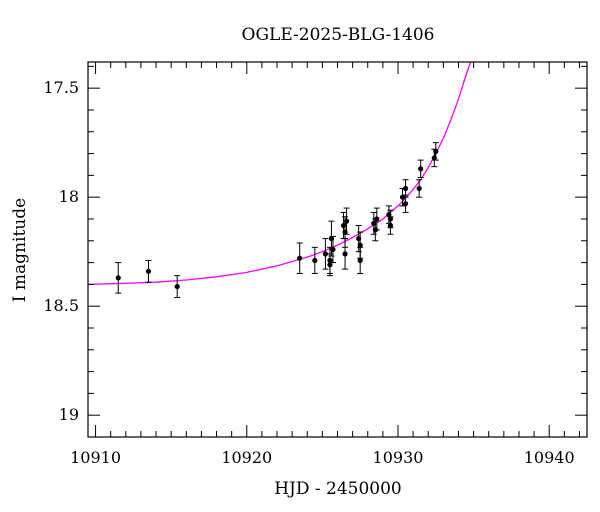 The image size is (600, 512). I want to click on y-tick-label: 18.5, so click(61, 305).